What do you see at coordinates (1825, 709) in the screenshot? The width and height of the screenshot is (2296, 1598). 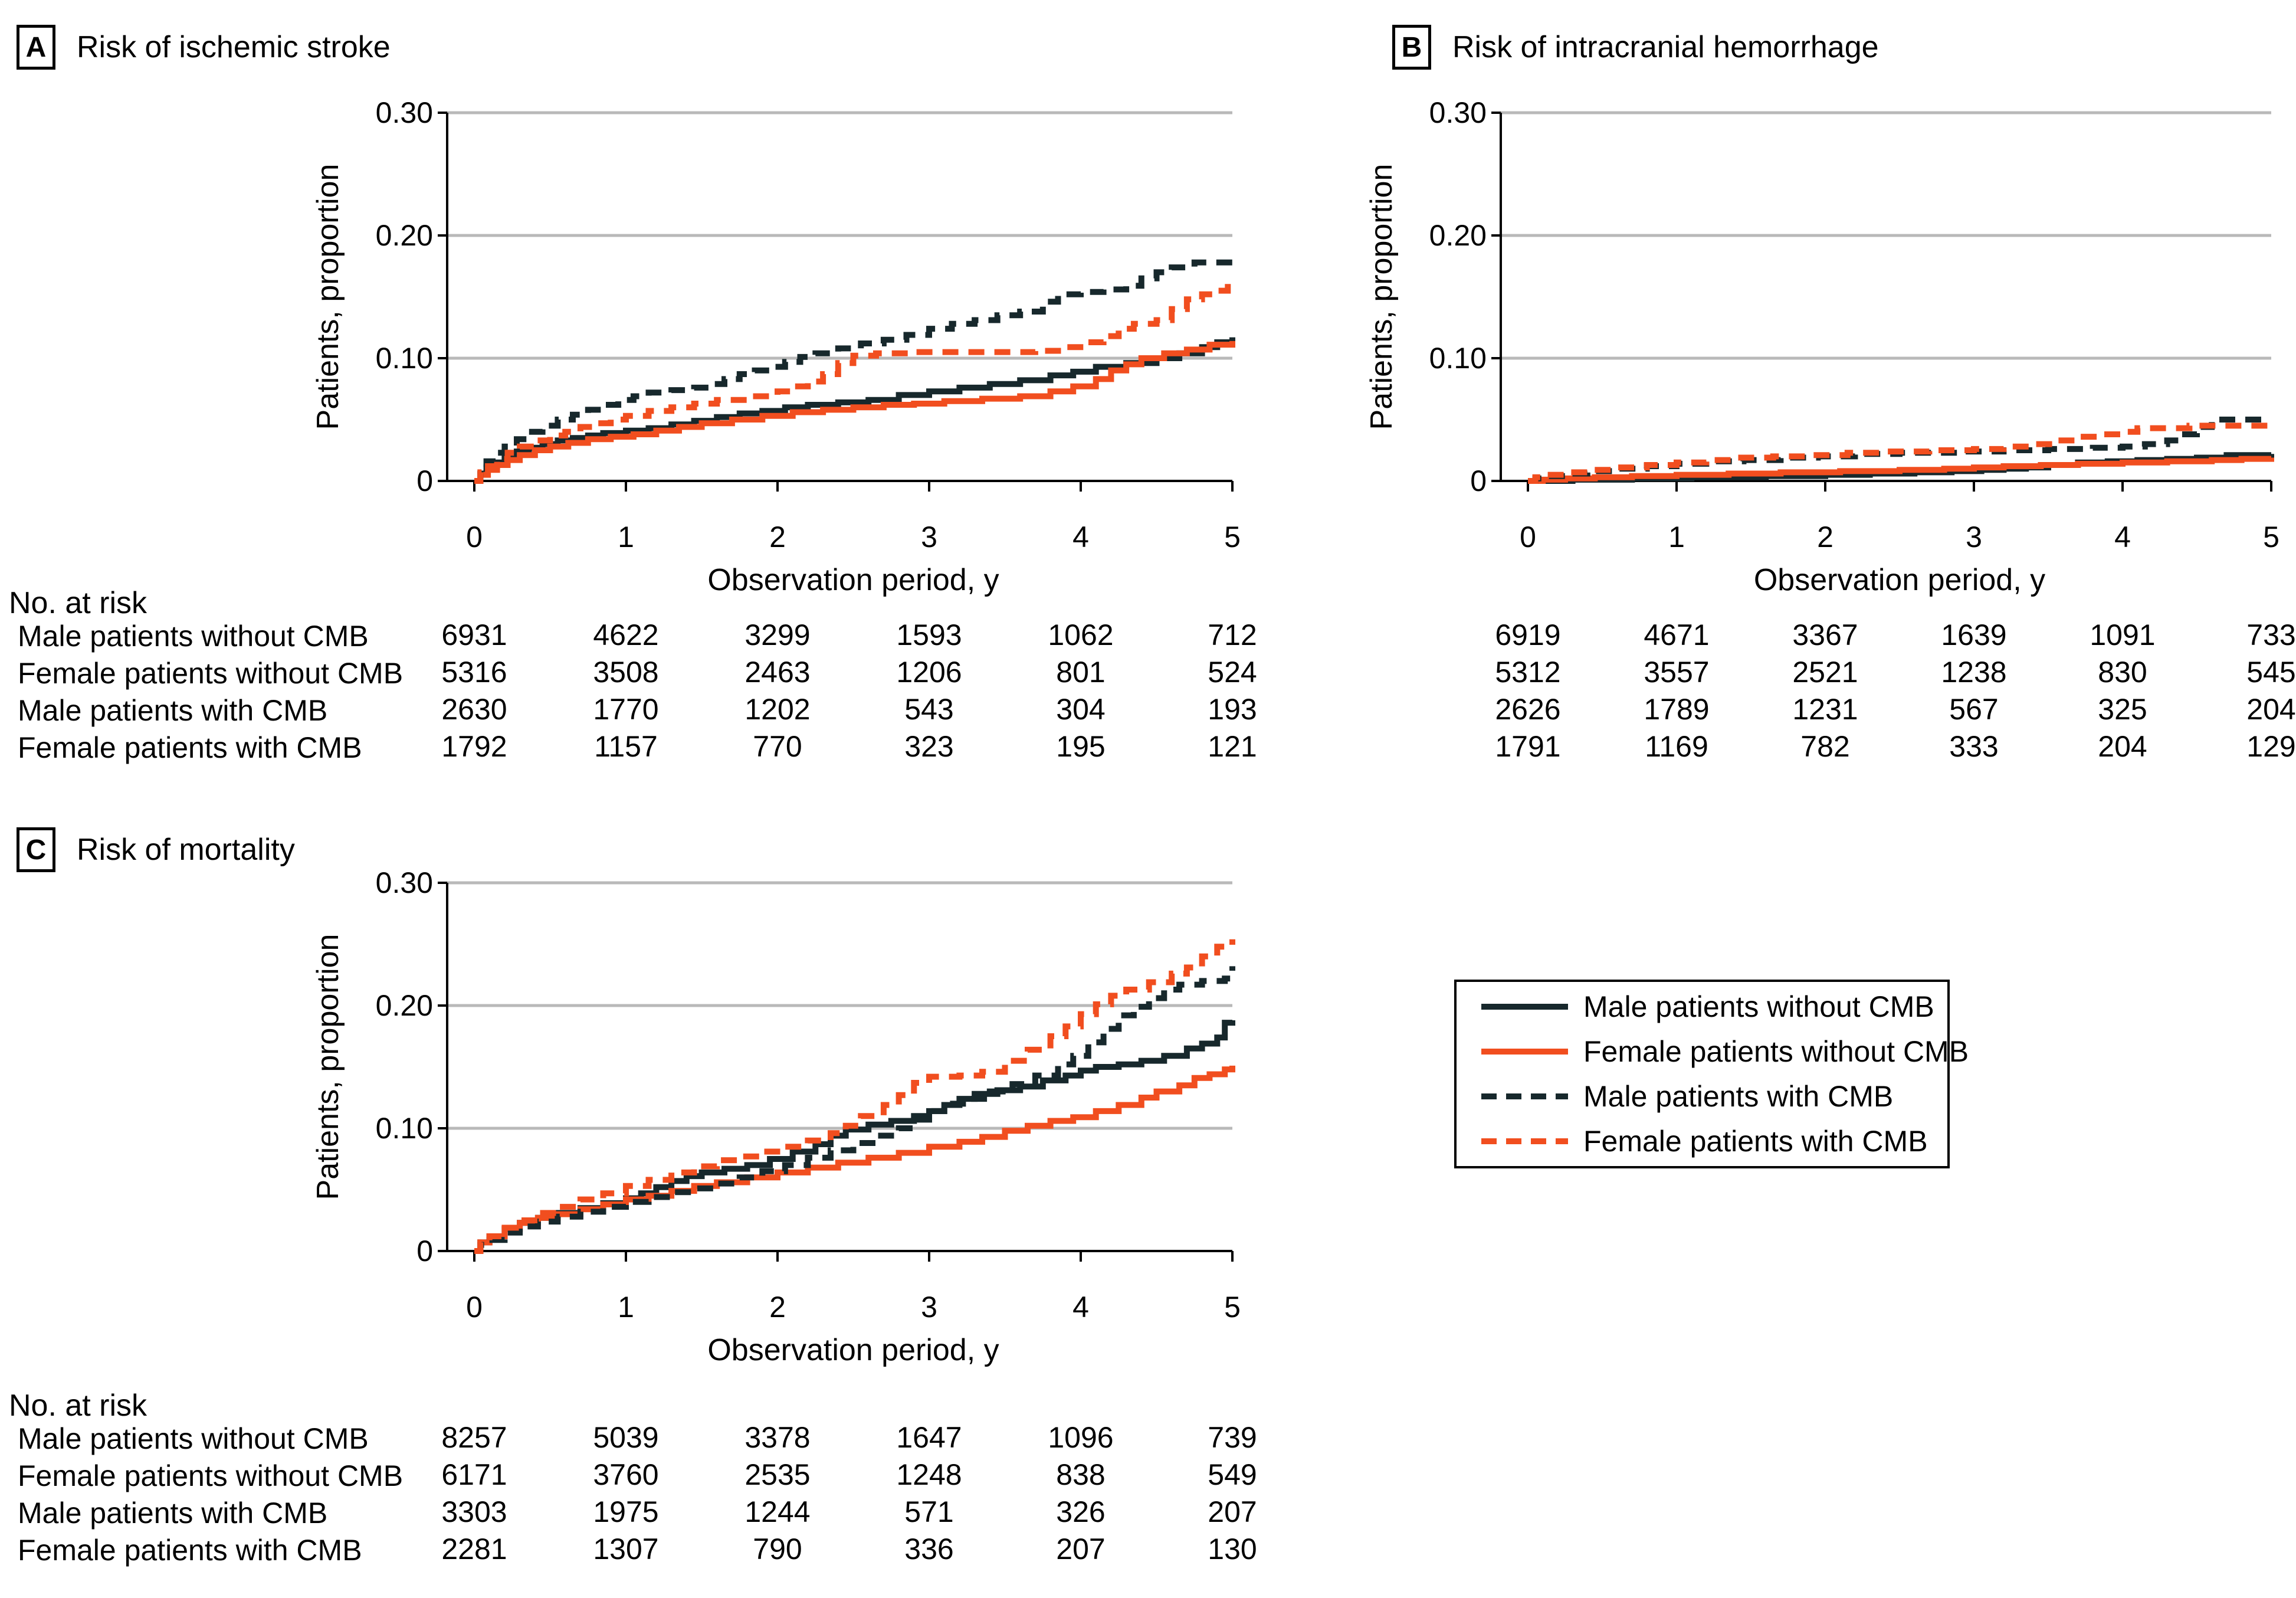 I see `risk-value: 1231` at bounding box center [1825, 709].